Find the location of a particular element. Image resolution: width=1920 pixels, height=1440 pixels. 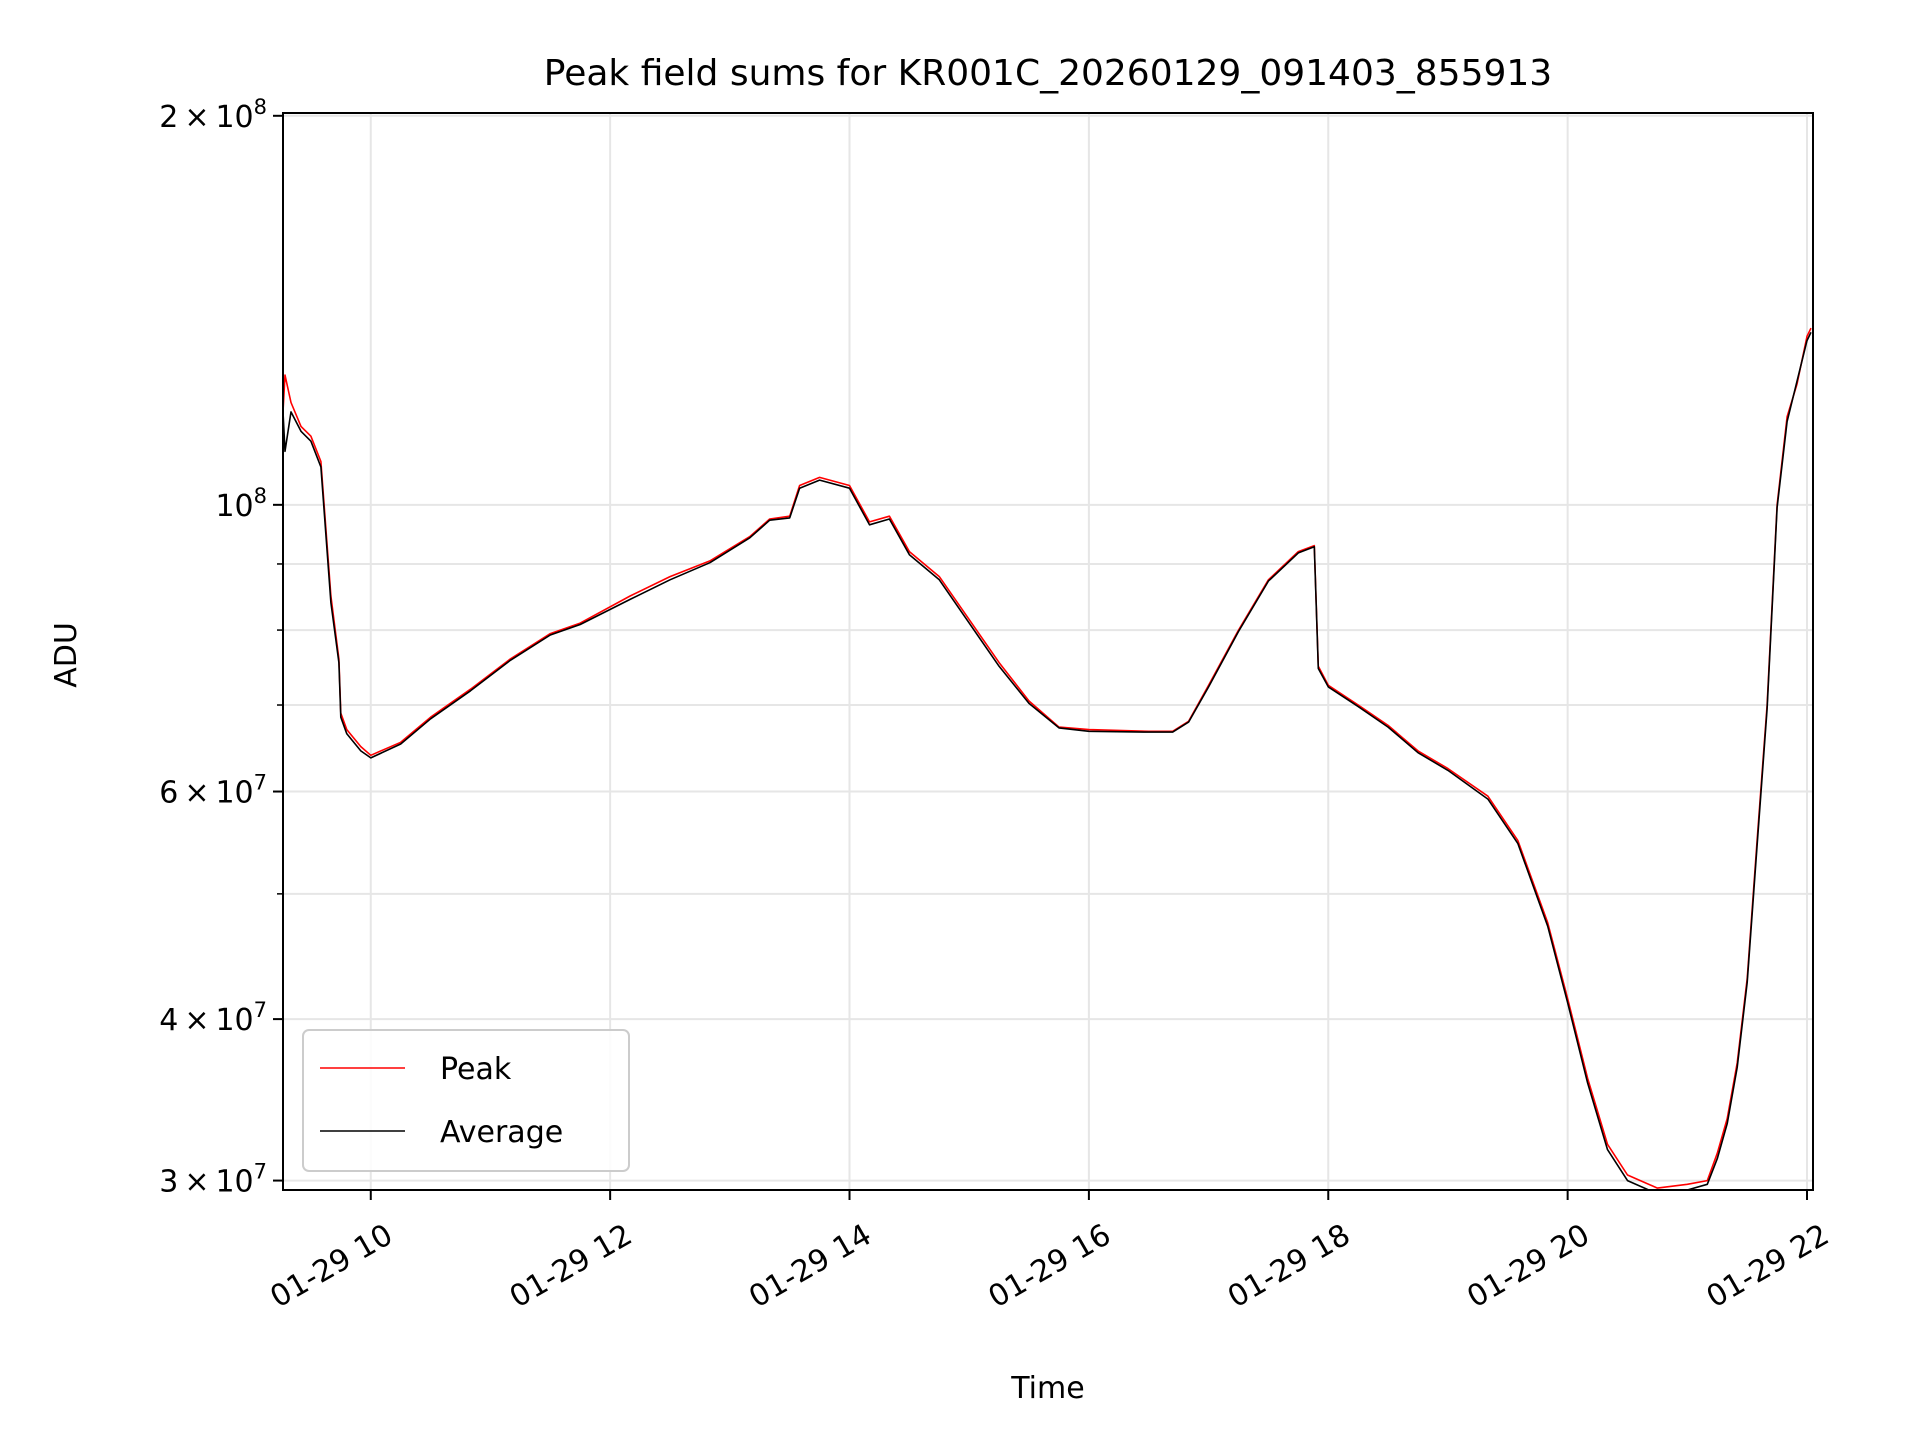

y-tick-label: 2 × 10⁸ is located at coordinates (213, 115).